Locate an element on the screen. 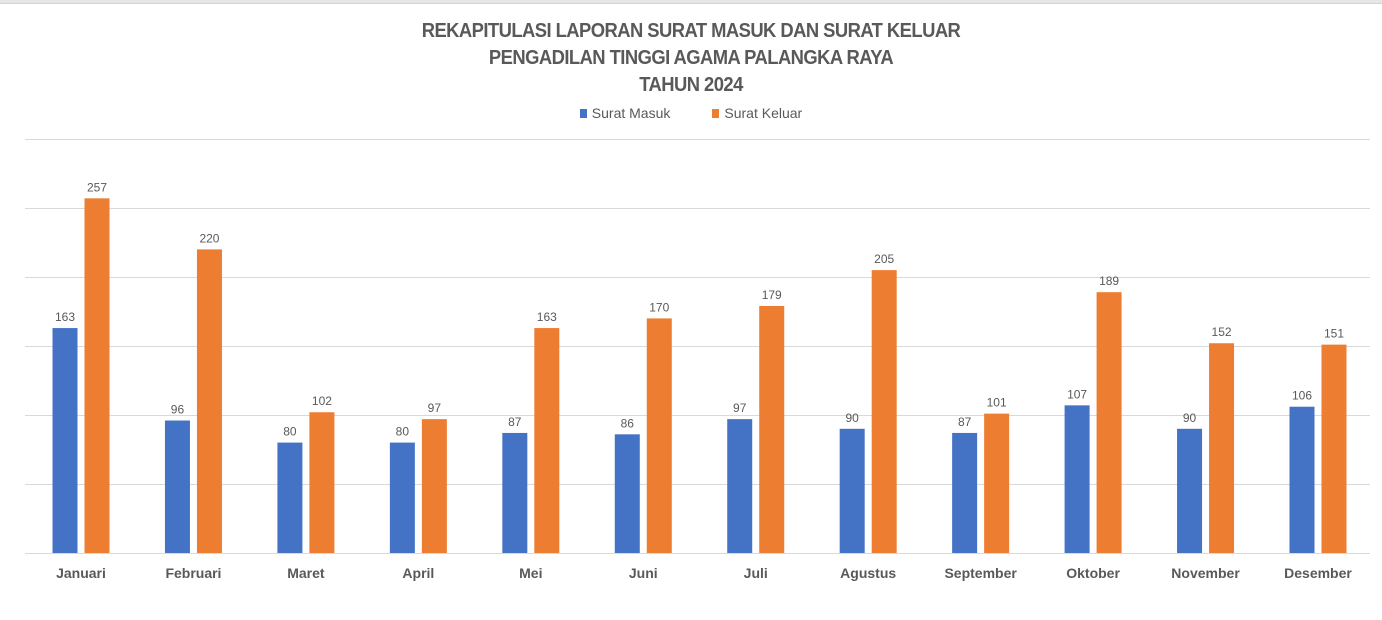  data-label: 257 is located at coordinates (97, 187).